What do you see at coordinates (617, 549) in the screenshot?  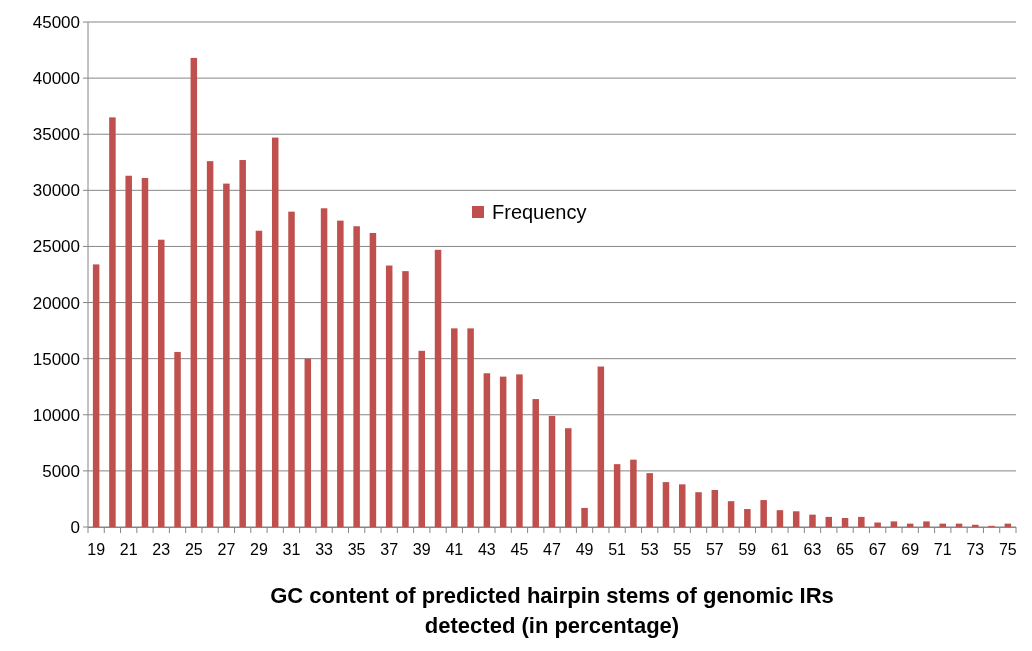 I see `x-tick-label: 51` at bounding box center [617, 549].